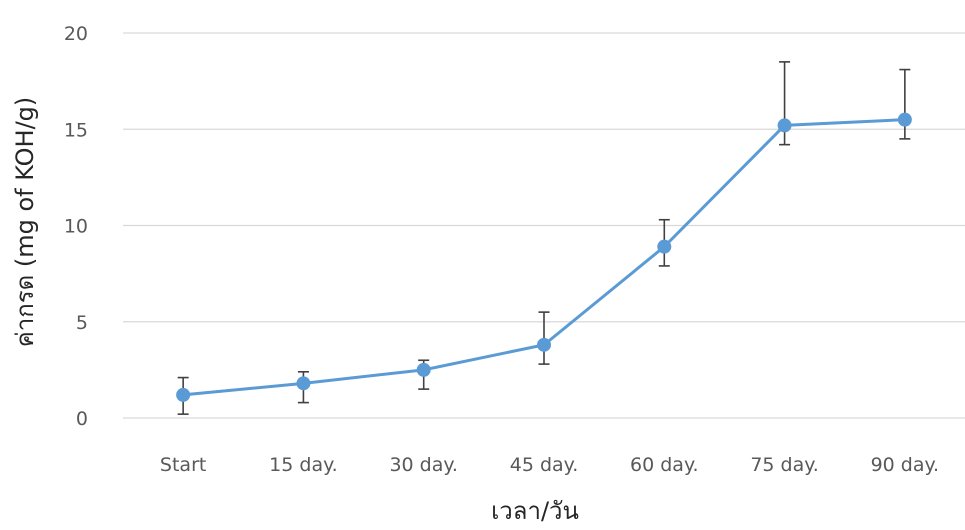  I want to click on x-tick-label: 45 day., so click(544, 465).